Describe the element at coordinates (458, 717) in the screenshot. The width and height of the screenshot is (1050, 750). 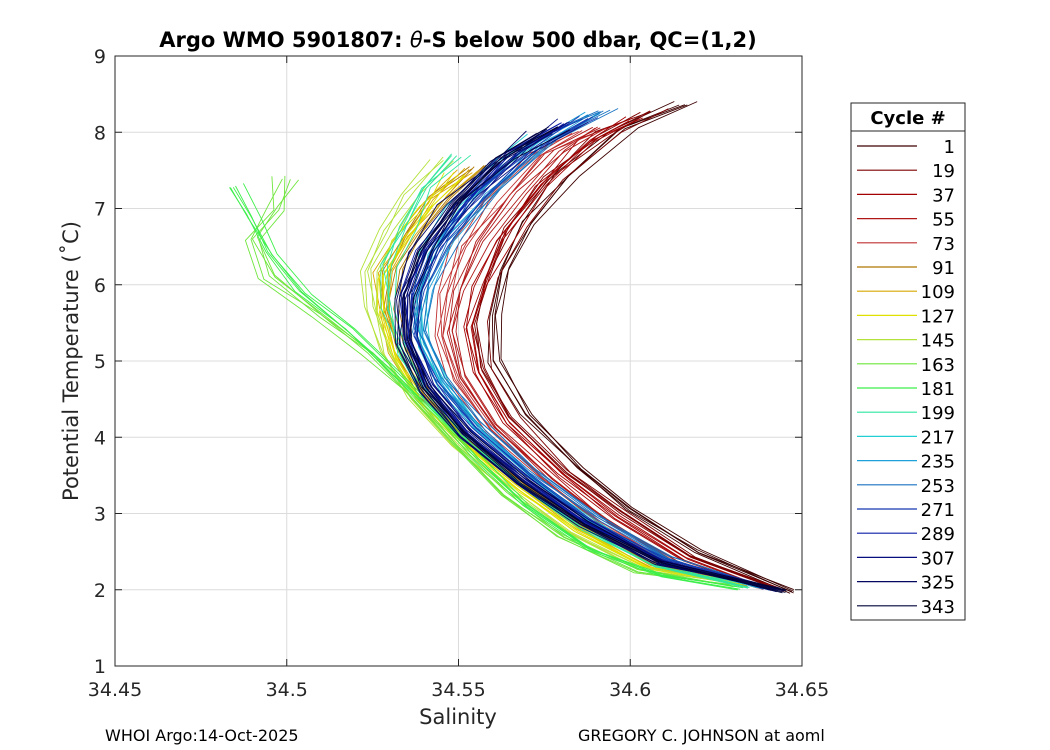
I see `x-axis-label: Salinity` at that location.